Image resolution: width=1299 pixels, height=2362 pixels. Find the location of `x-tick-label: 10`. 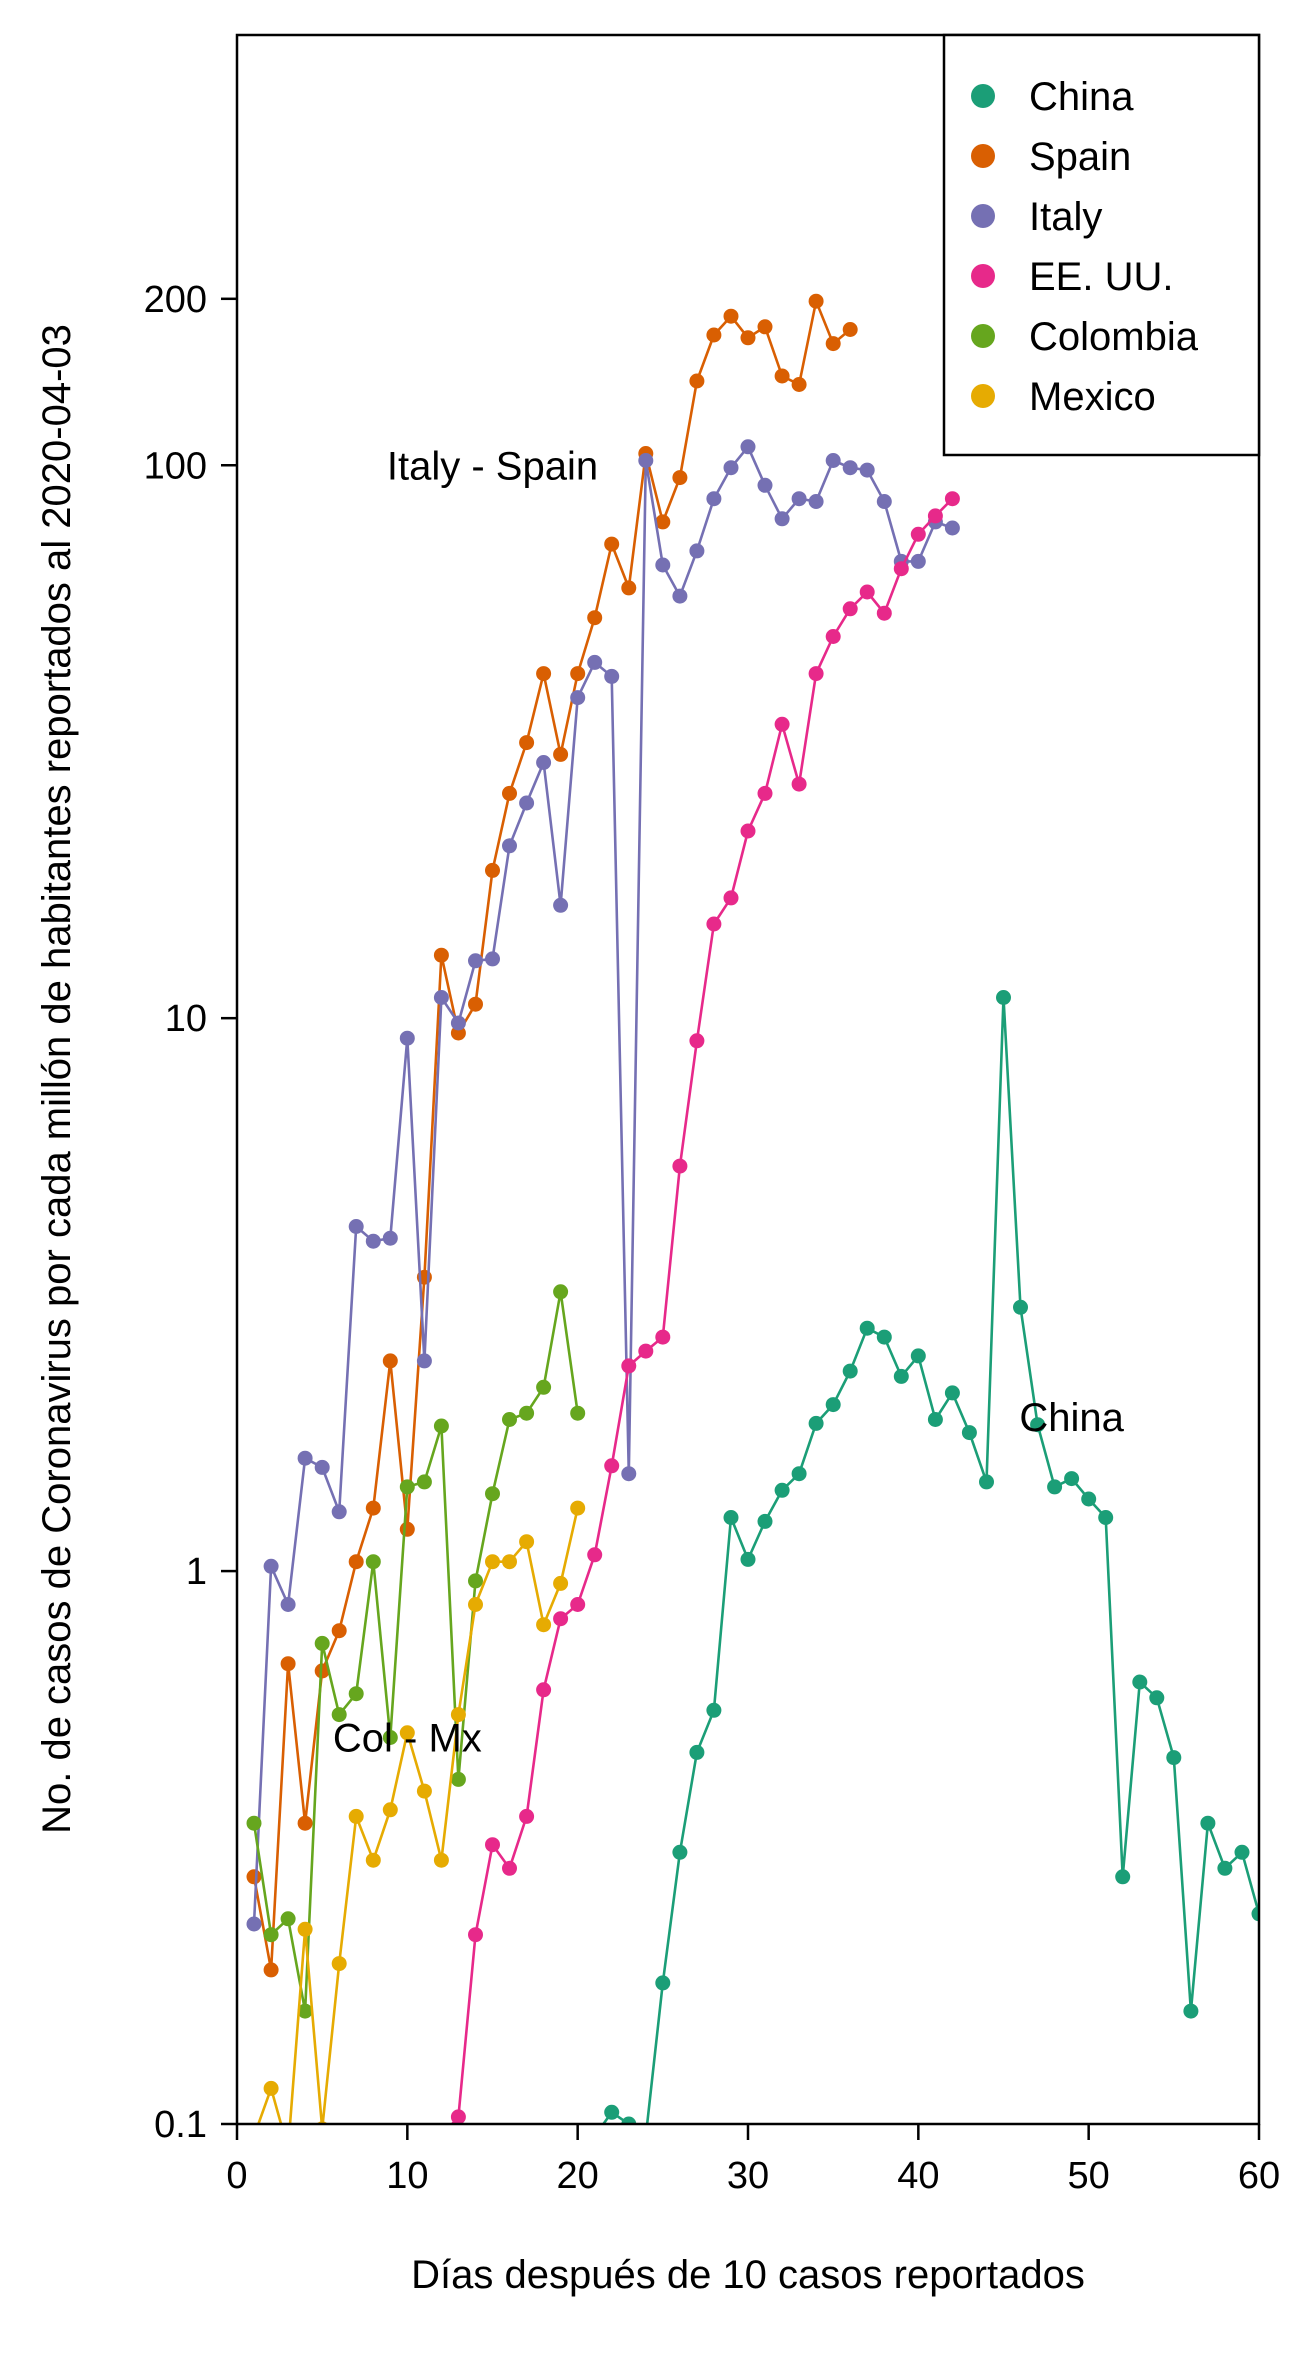

x-tick-label: 10 is located at coordinates (407, 2176).